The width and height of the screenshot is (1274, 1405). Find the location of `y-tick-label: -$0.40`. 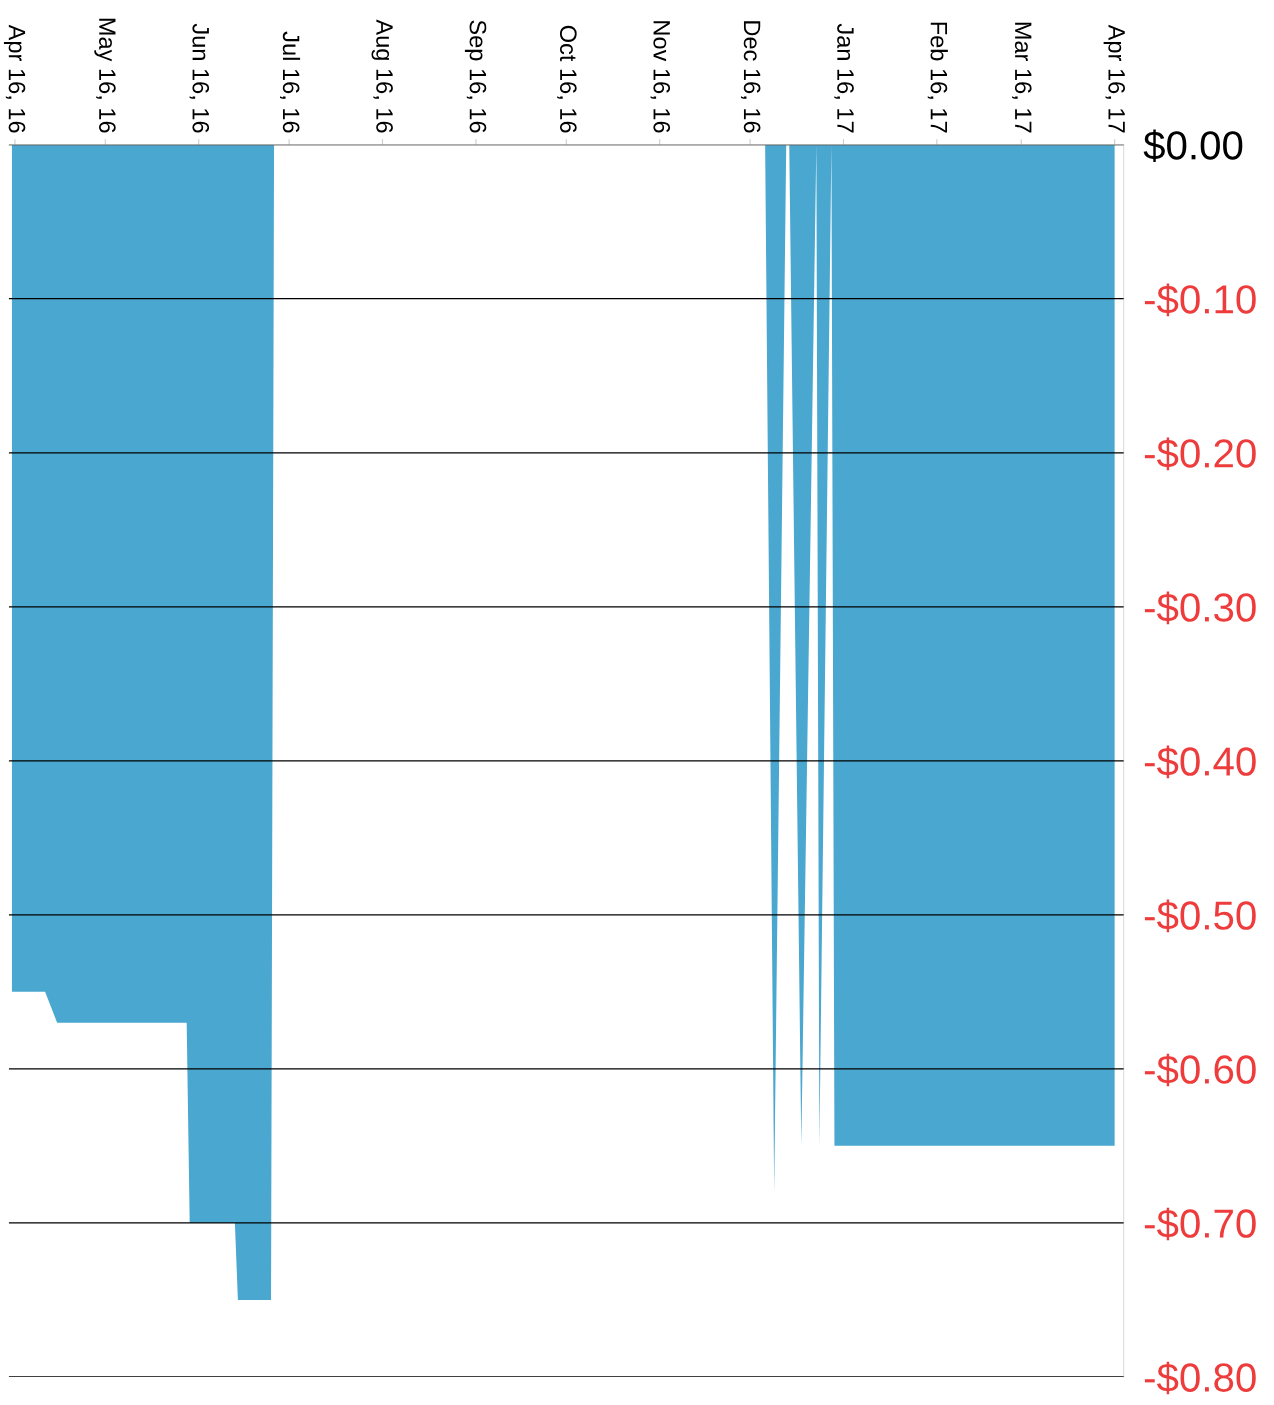

y-tick-label: -$0.40 is located at coordinates (1200, 762).